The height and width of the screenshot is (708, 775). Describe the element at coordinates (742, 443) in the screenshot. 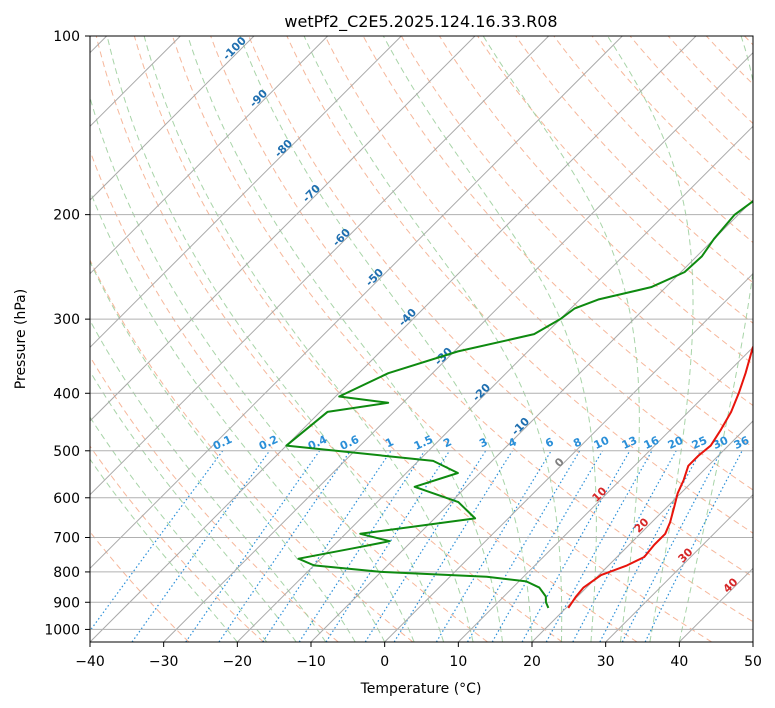

I see `mixing-ratio-label: 36` at that location.